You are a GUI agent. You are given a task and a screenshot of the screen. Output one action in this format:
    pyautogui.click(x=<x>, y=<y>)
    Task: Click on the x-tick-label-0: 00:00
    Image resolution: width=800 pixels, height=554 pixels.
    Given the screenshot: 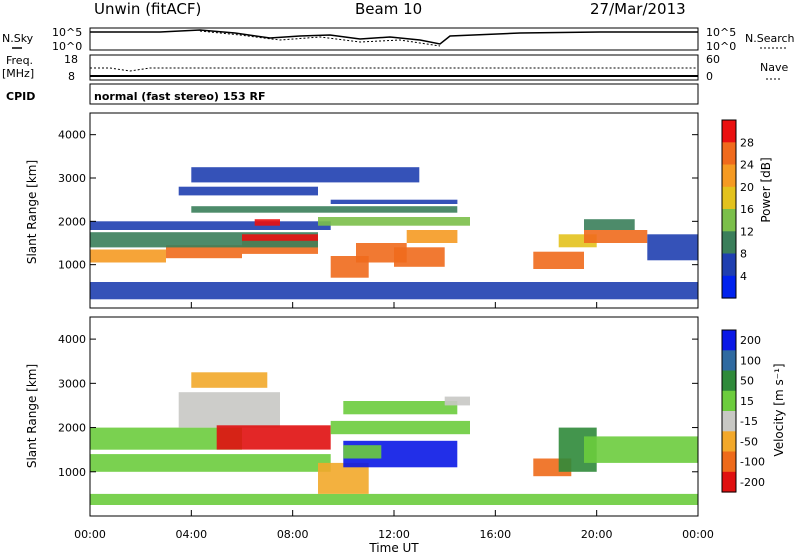 What is the action you would take?
    pyautogui.click(x=90, y=534)
    